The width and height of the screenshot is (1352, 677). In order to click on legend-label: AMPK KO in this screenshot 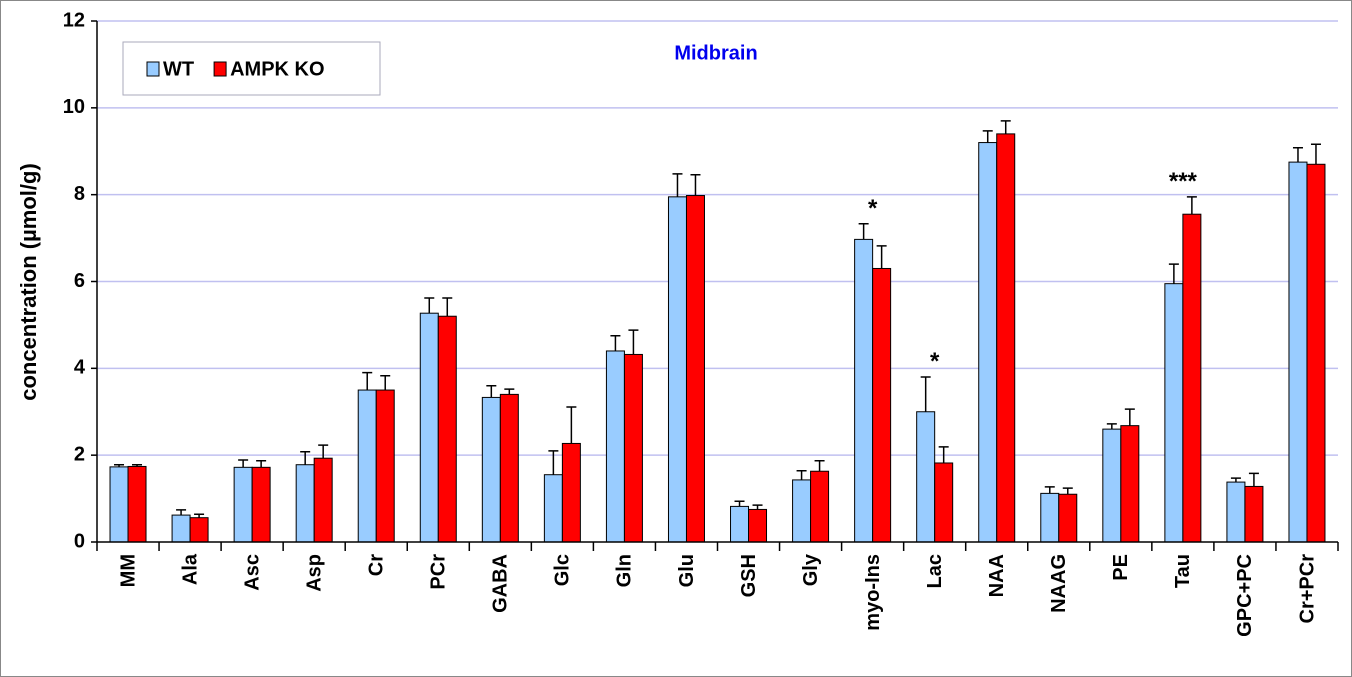, I will do `click(277, 69)`.